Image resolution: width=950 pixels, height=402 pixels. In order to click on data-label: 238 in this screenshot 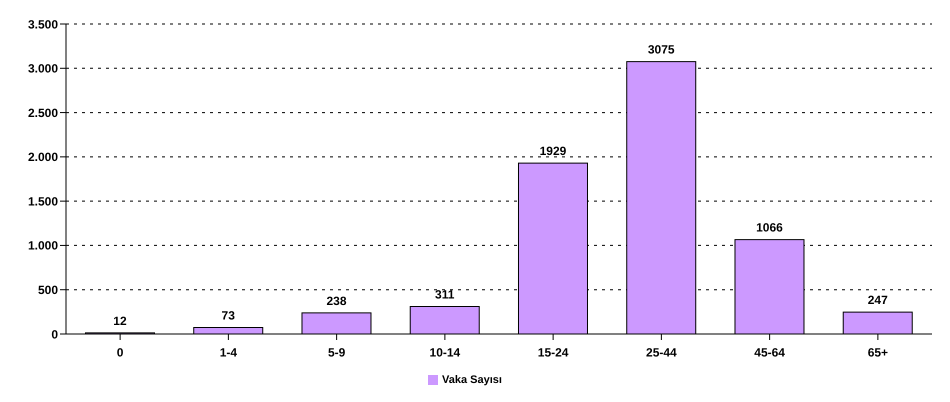, I will do `click(336, 301)`.